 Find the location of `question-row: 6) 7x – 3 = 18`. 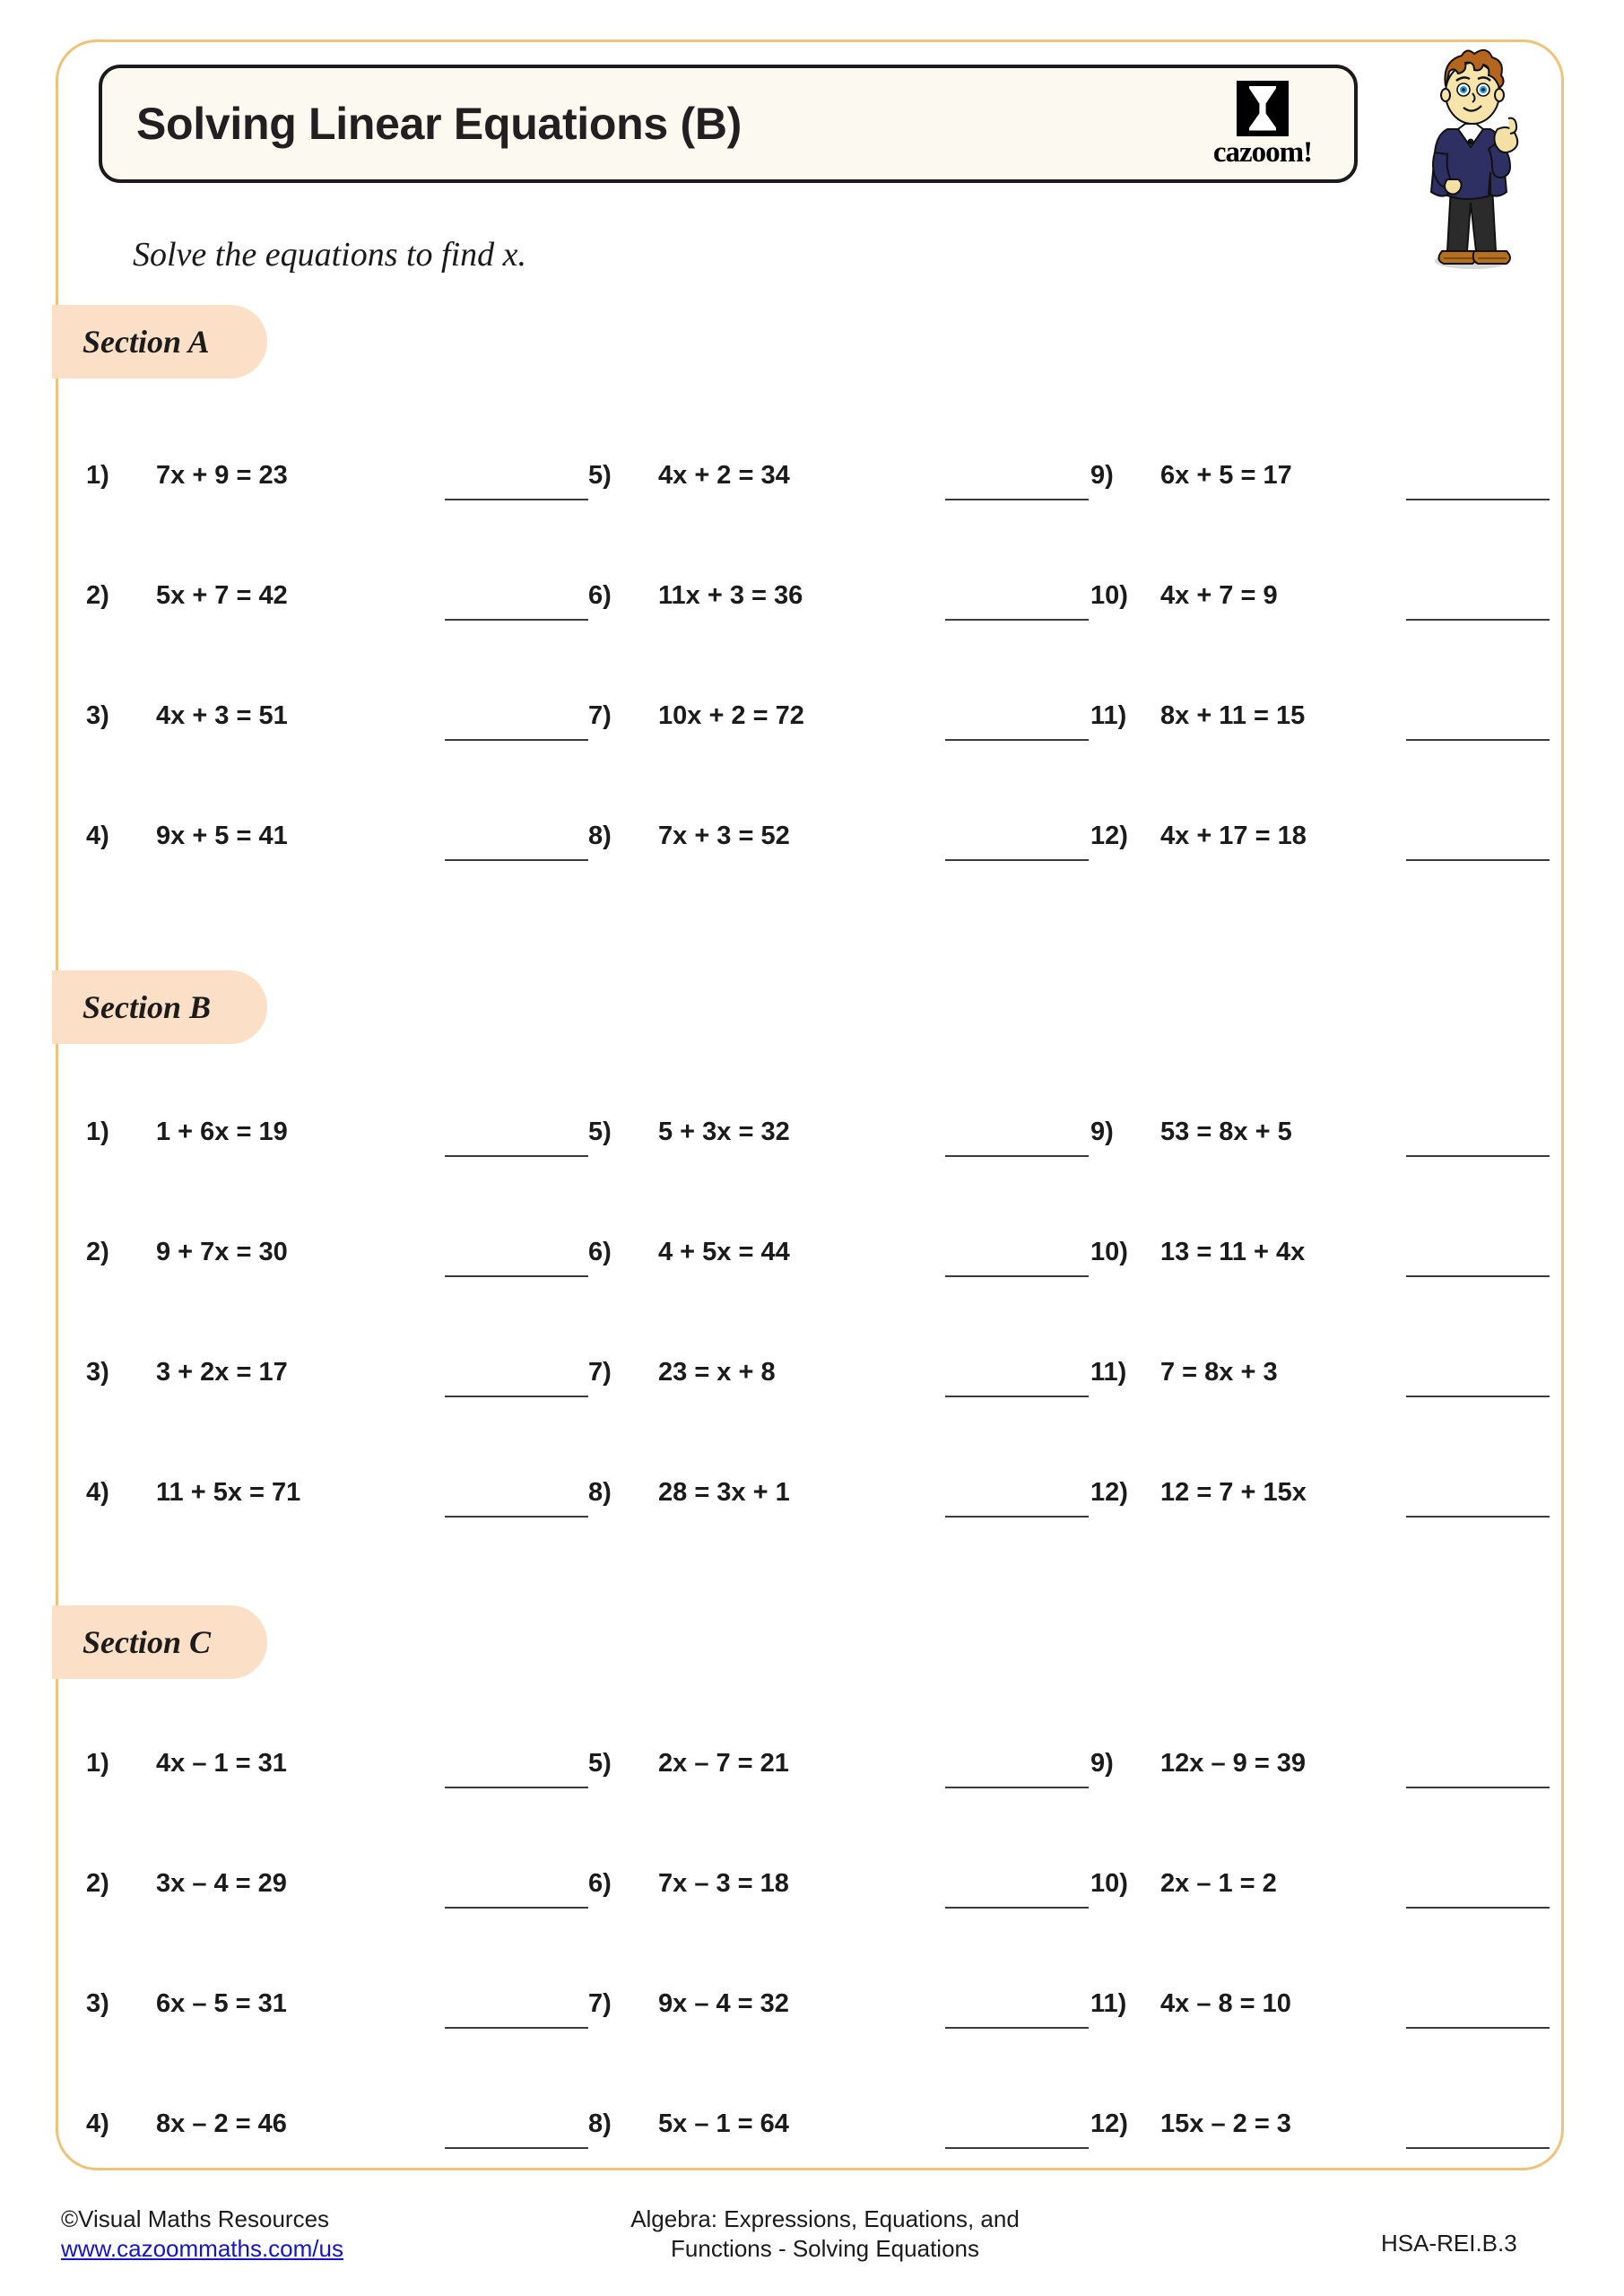

question-row: 6) 7x – 3 = 18 is located at coordinates (839, 1924).